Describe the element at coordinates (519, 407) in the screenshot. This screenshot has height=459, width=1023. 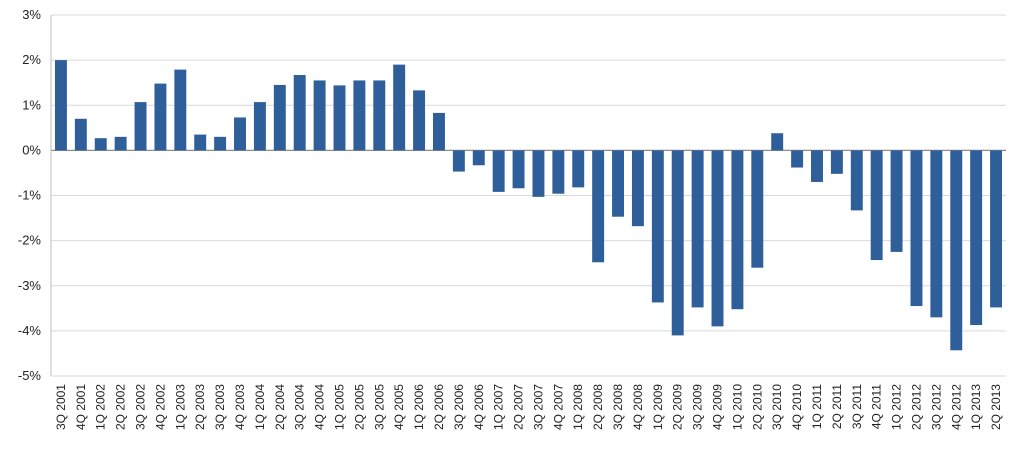
I see `x-tick-label: 2Q 2007` at that location.